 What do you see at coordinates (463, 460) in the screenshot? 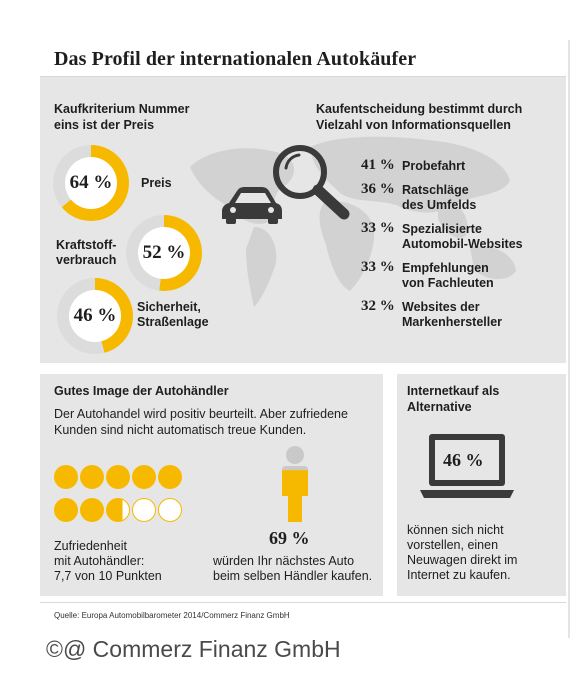
I see `internet-value: 46 %` at bounding box center [463, 460].